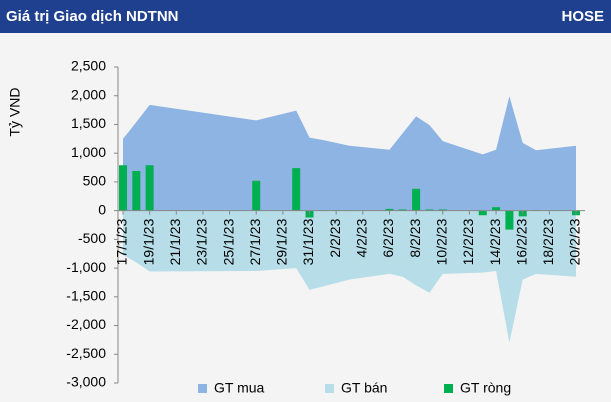 The width and height of the screenshot is (611, 402). What do you see at coordinates (202, 241) in the screenshot?
I see `x-tick-label: 23/1/23` at bounding box center [202, 241].